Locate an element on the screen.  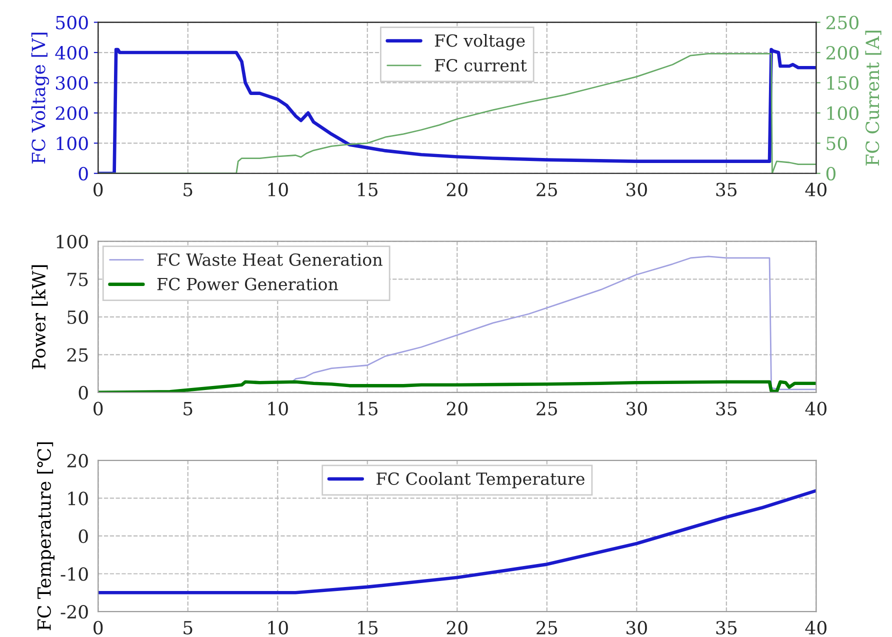
y-tick-label: -10 is located at coordinates (74, 574).